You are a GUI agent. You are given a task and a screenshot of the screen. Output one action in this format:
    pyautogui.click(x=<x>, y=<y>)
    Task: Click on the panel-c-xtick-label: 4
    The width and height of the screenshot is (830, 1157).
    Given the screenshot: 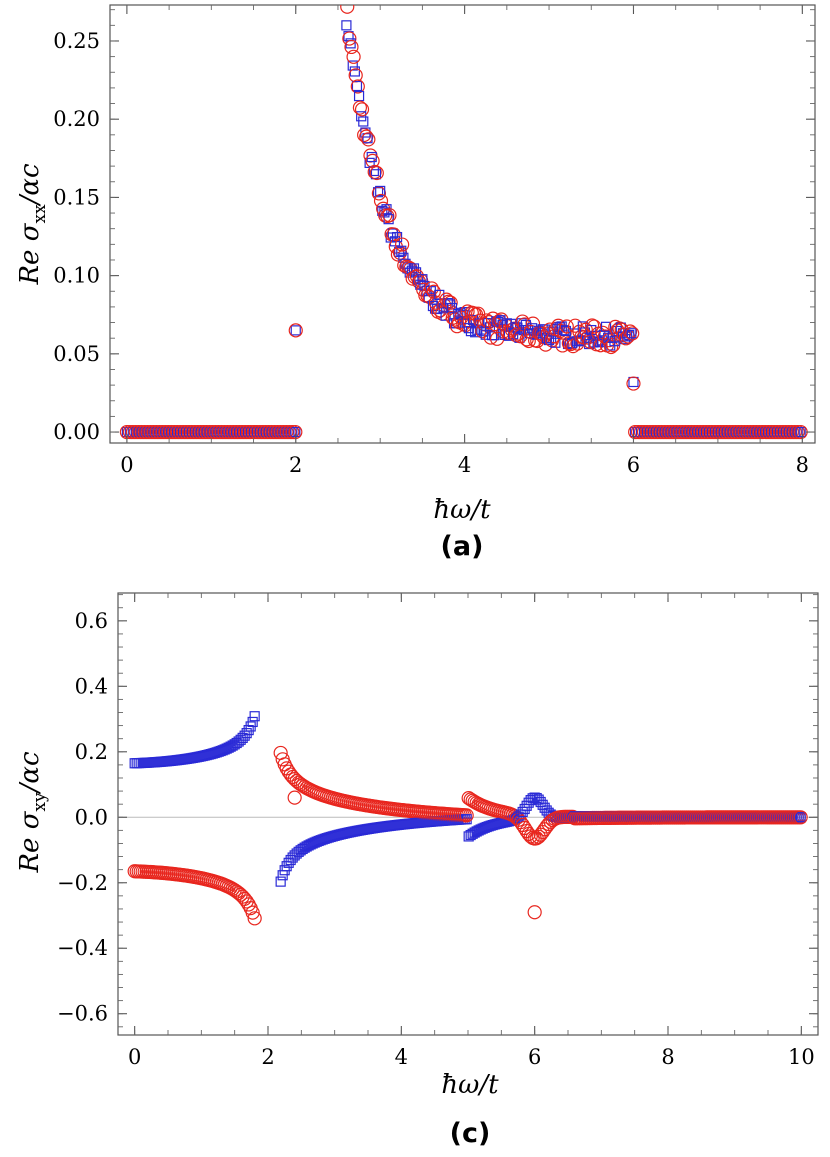 What is the action you would take?
    pyautogui.click(x=401, y=1057)
    